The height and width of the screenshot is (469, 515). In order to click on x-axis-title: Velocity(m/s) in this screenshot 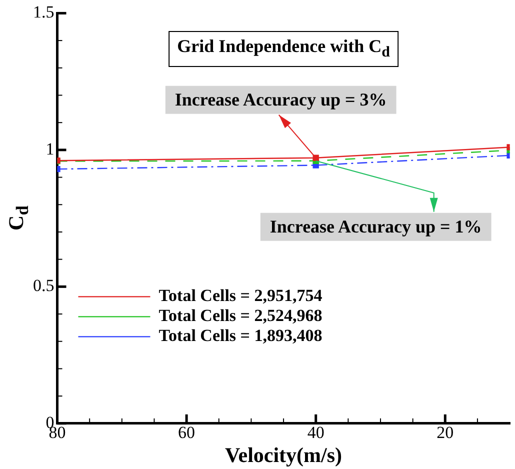, I will do `click(283, 454)`.